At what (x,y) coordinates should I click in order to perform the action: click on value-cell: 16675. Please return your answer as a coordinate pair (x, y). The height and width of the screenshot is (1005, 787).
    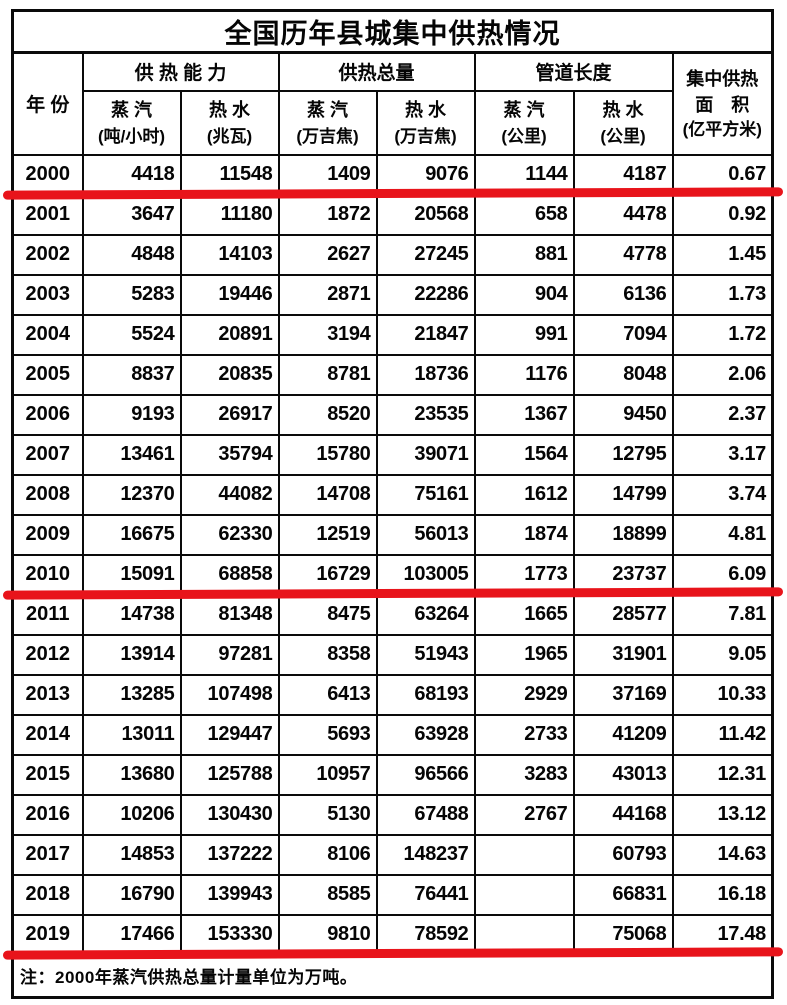
    Looking at the image, I should click on (131, 534).